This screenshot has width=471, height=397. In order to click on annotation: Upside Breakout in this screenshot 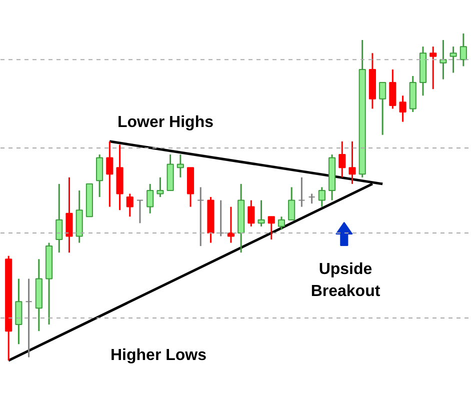, I will do `click(345, 280)`.